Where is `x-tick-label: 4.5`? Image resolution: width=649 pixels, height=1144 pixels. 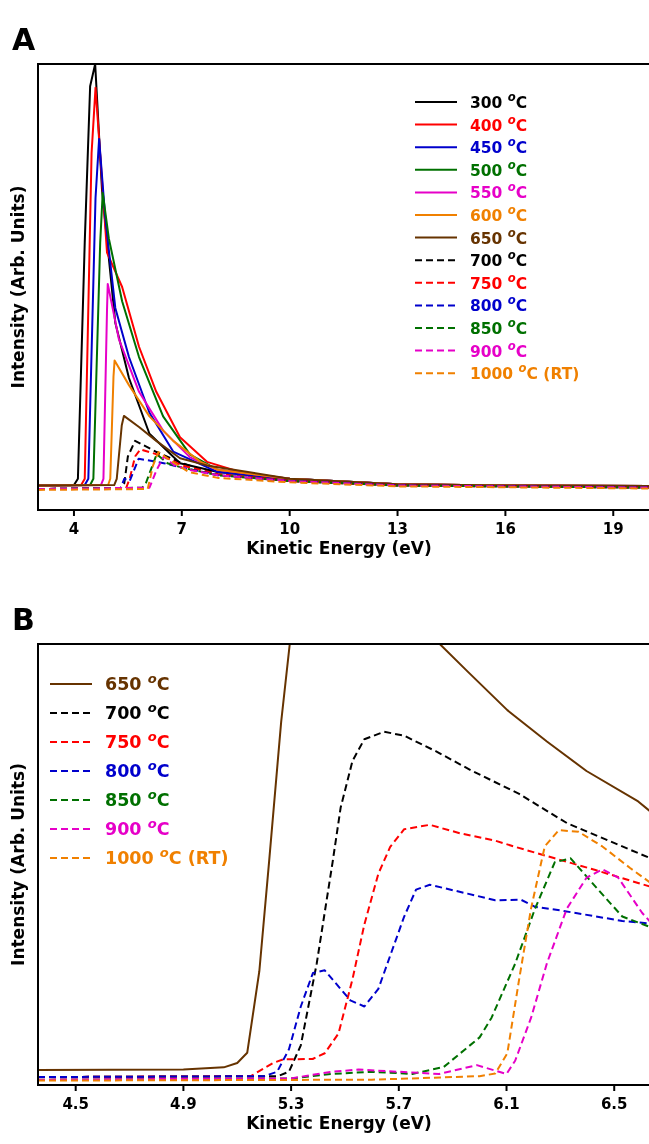
x-tick-label: 4.5 is located at coordinates (75, 1104).